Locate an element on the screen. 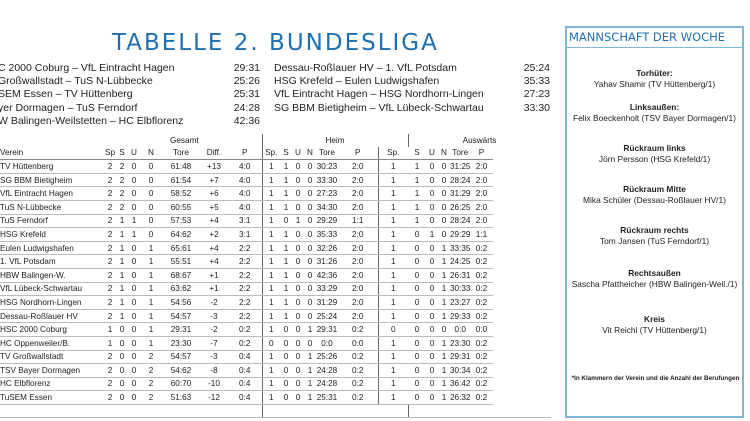 The image size is (750, 421). team-name: HC Elbflorenz is located at coordinates (52, 384).